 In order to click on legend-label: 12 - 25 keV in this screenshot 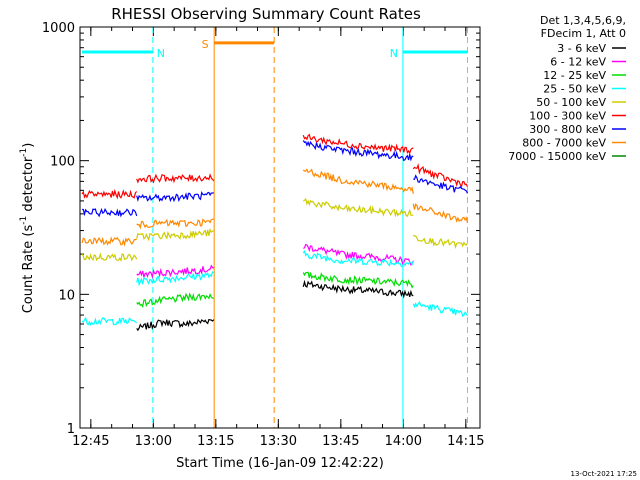, I will do `click(574, 75)`.